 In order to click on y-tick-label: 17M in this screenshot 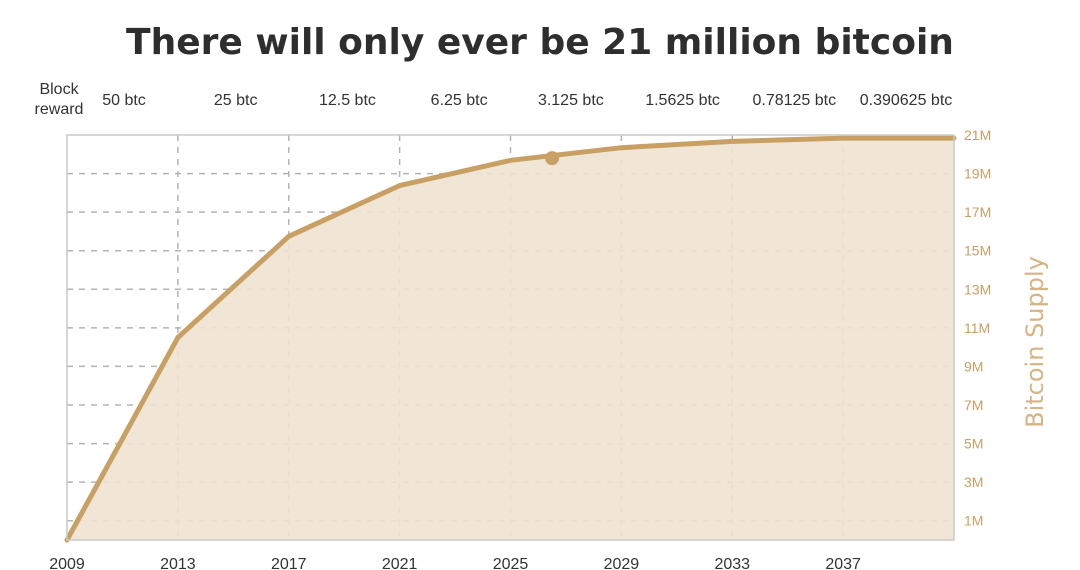, I will do `click(977, 212)`.